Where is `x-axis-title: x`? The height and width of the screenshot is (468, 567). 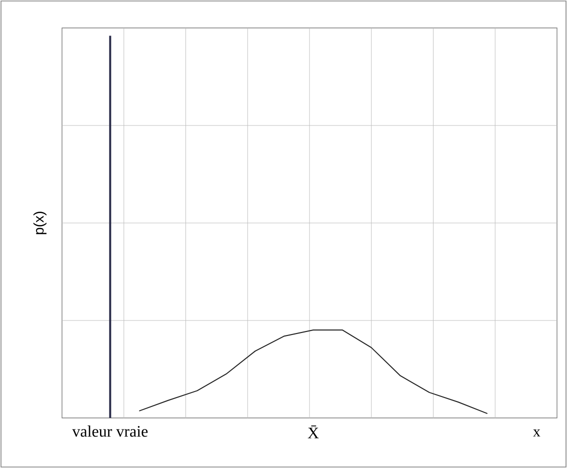 x-axis-title: x is located at coordinates (536, 433).